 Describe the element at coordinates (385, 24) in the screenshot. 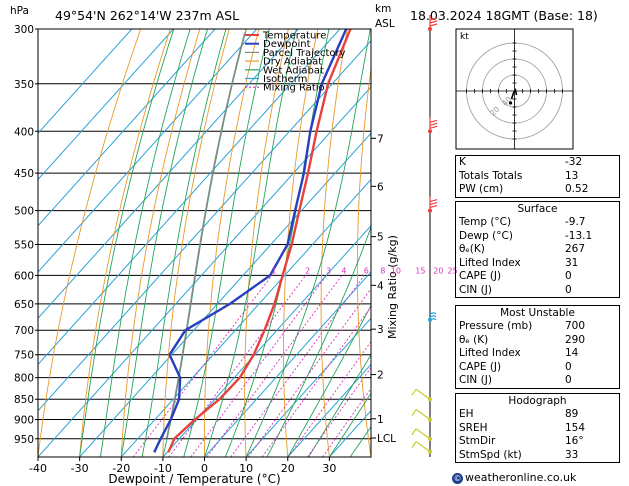

I see `asl-label: ASL` at that location.